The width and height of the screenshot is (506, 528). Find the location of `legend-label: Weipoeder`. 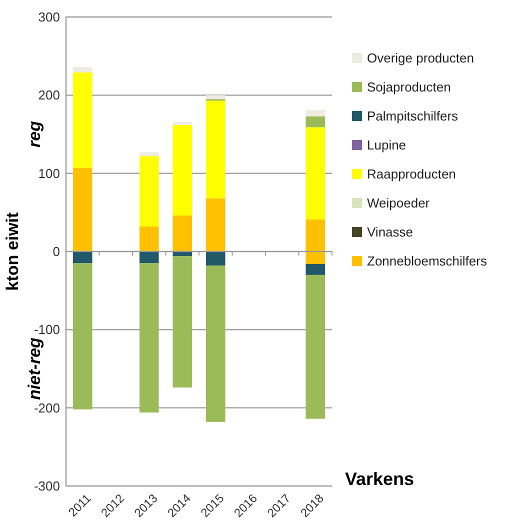

legend-label: Weipoeder is located at coordinates (398, 203).